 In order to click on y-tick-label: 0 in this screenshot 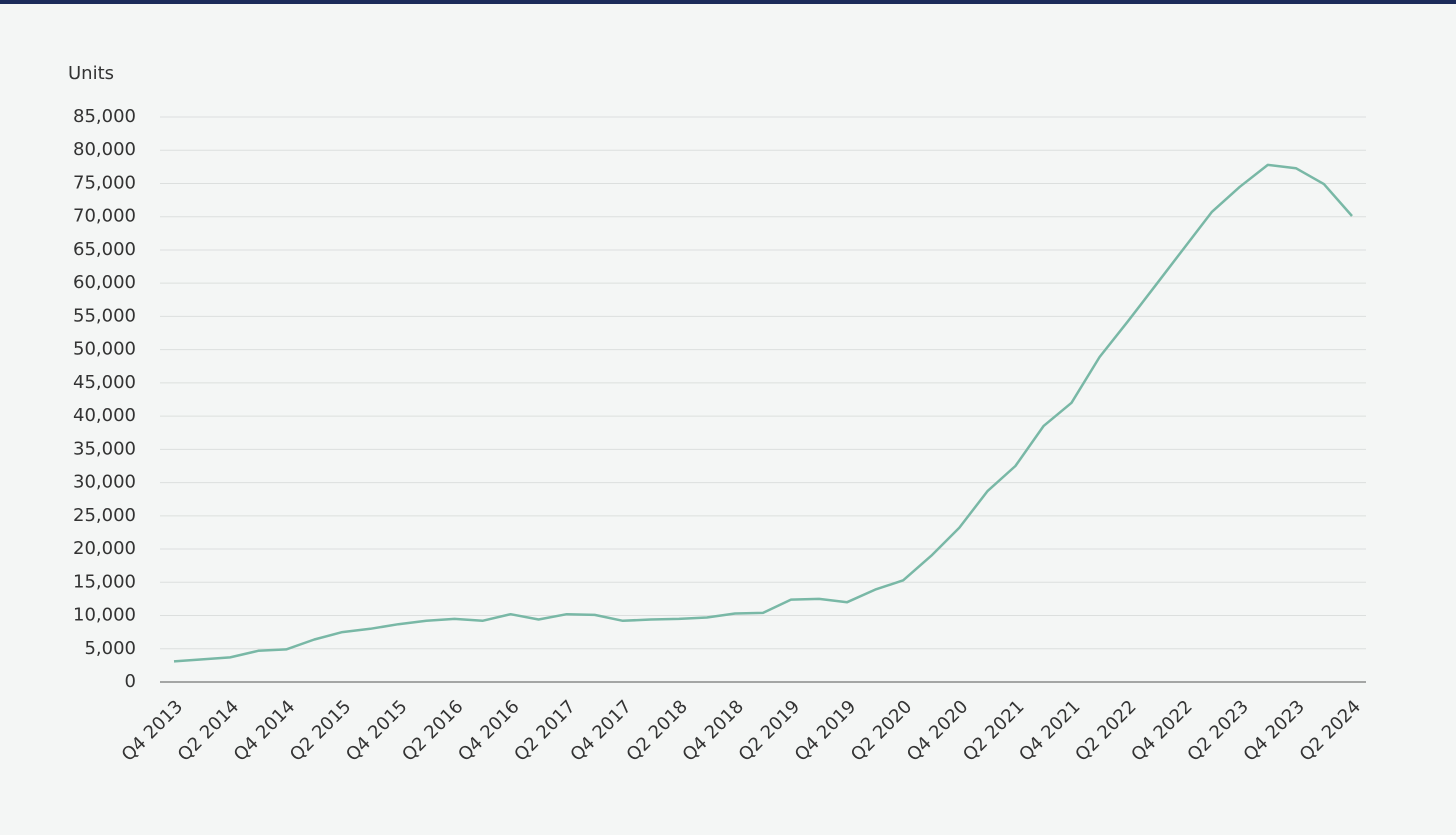, I will do `click(130, 681)`.